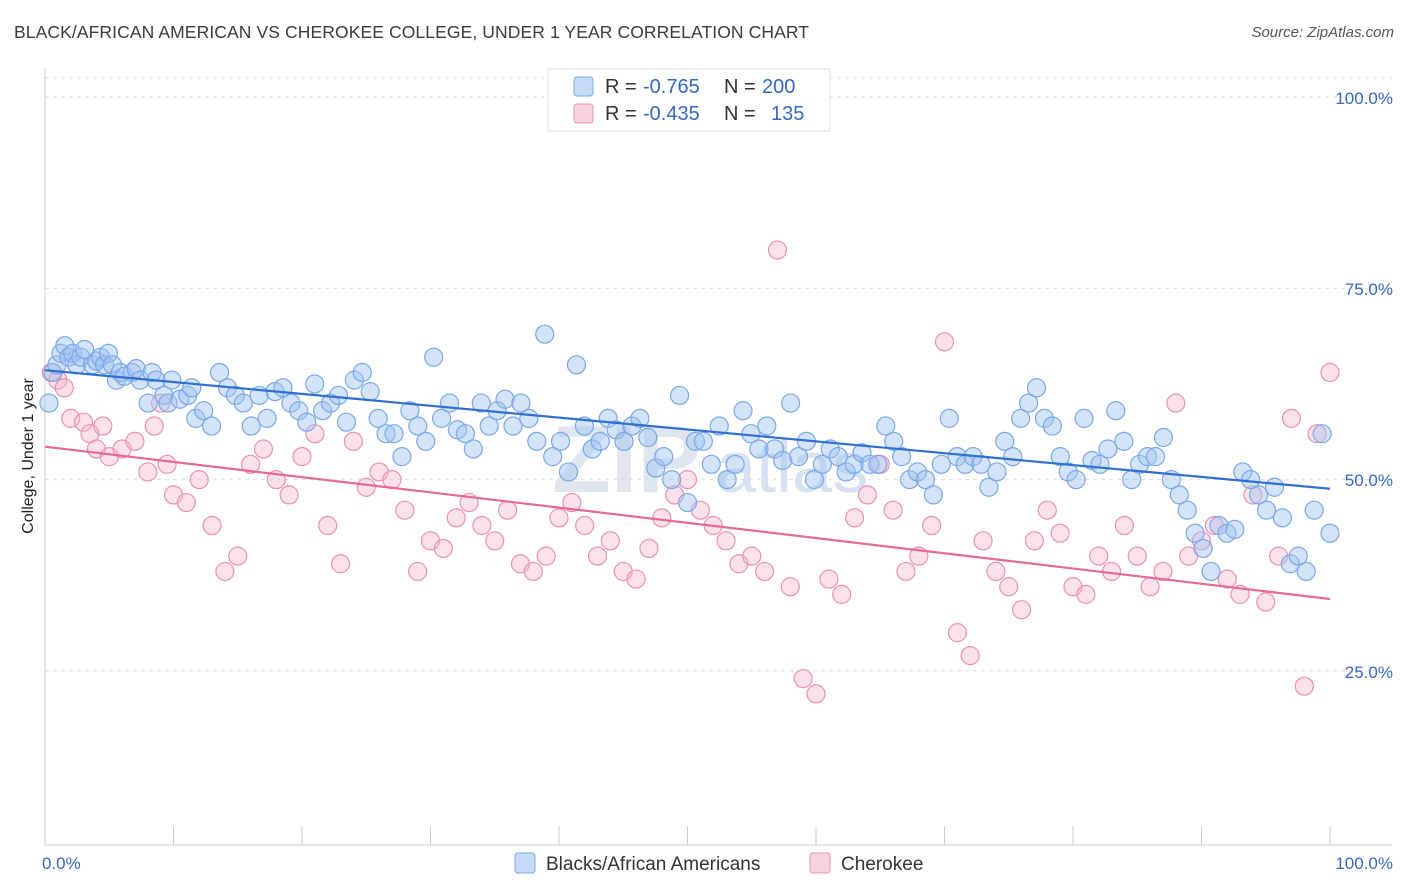 Image resolution: width=1406 pixels, height=892 pixels. Describe the element at coordinates (1322, 32) in the screenshot. I see `source-label: Source: ZipAtlas.com` at that location.